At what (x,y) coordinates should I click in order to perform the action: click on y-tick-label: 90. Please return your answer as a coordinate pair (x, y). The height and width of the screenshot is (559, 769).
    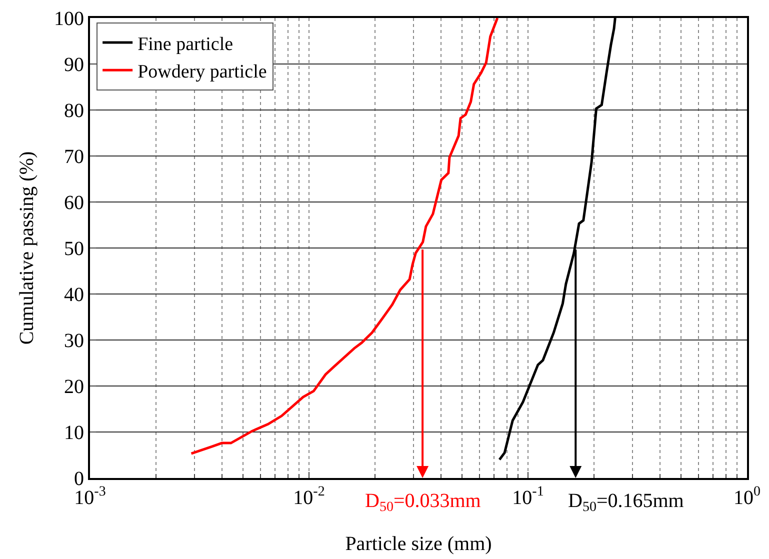
    Looking at the image, I should click on (74, 65).